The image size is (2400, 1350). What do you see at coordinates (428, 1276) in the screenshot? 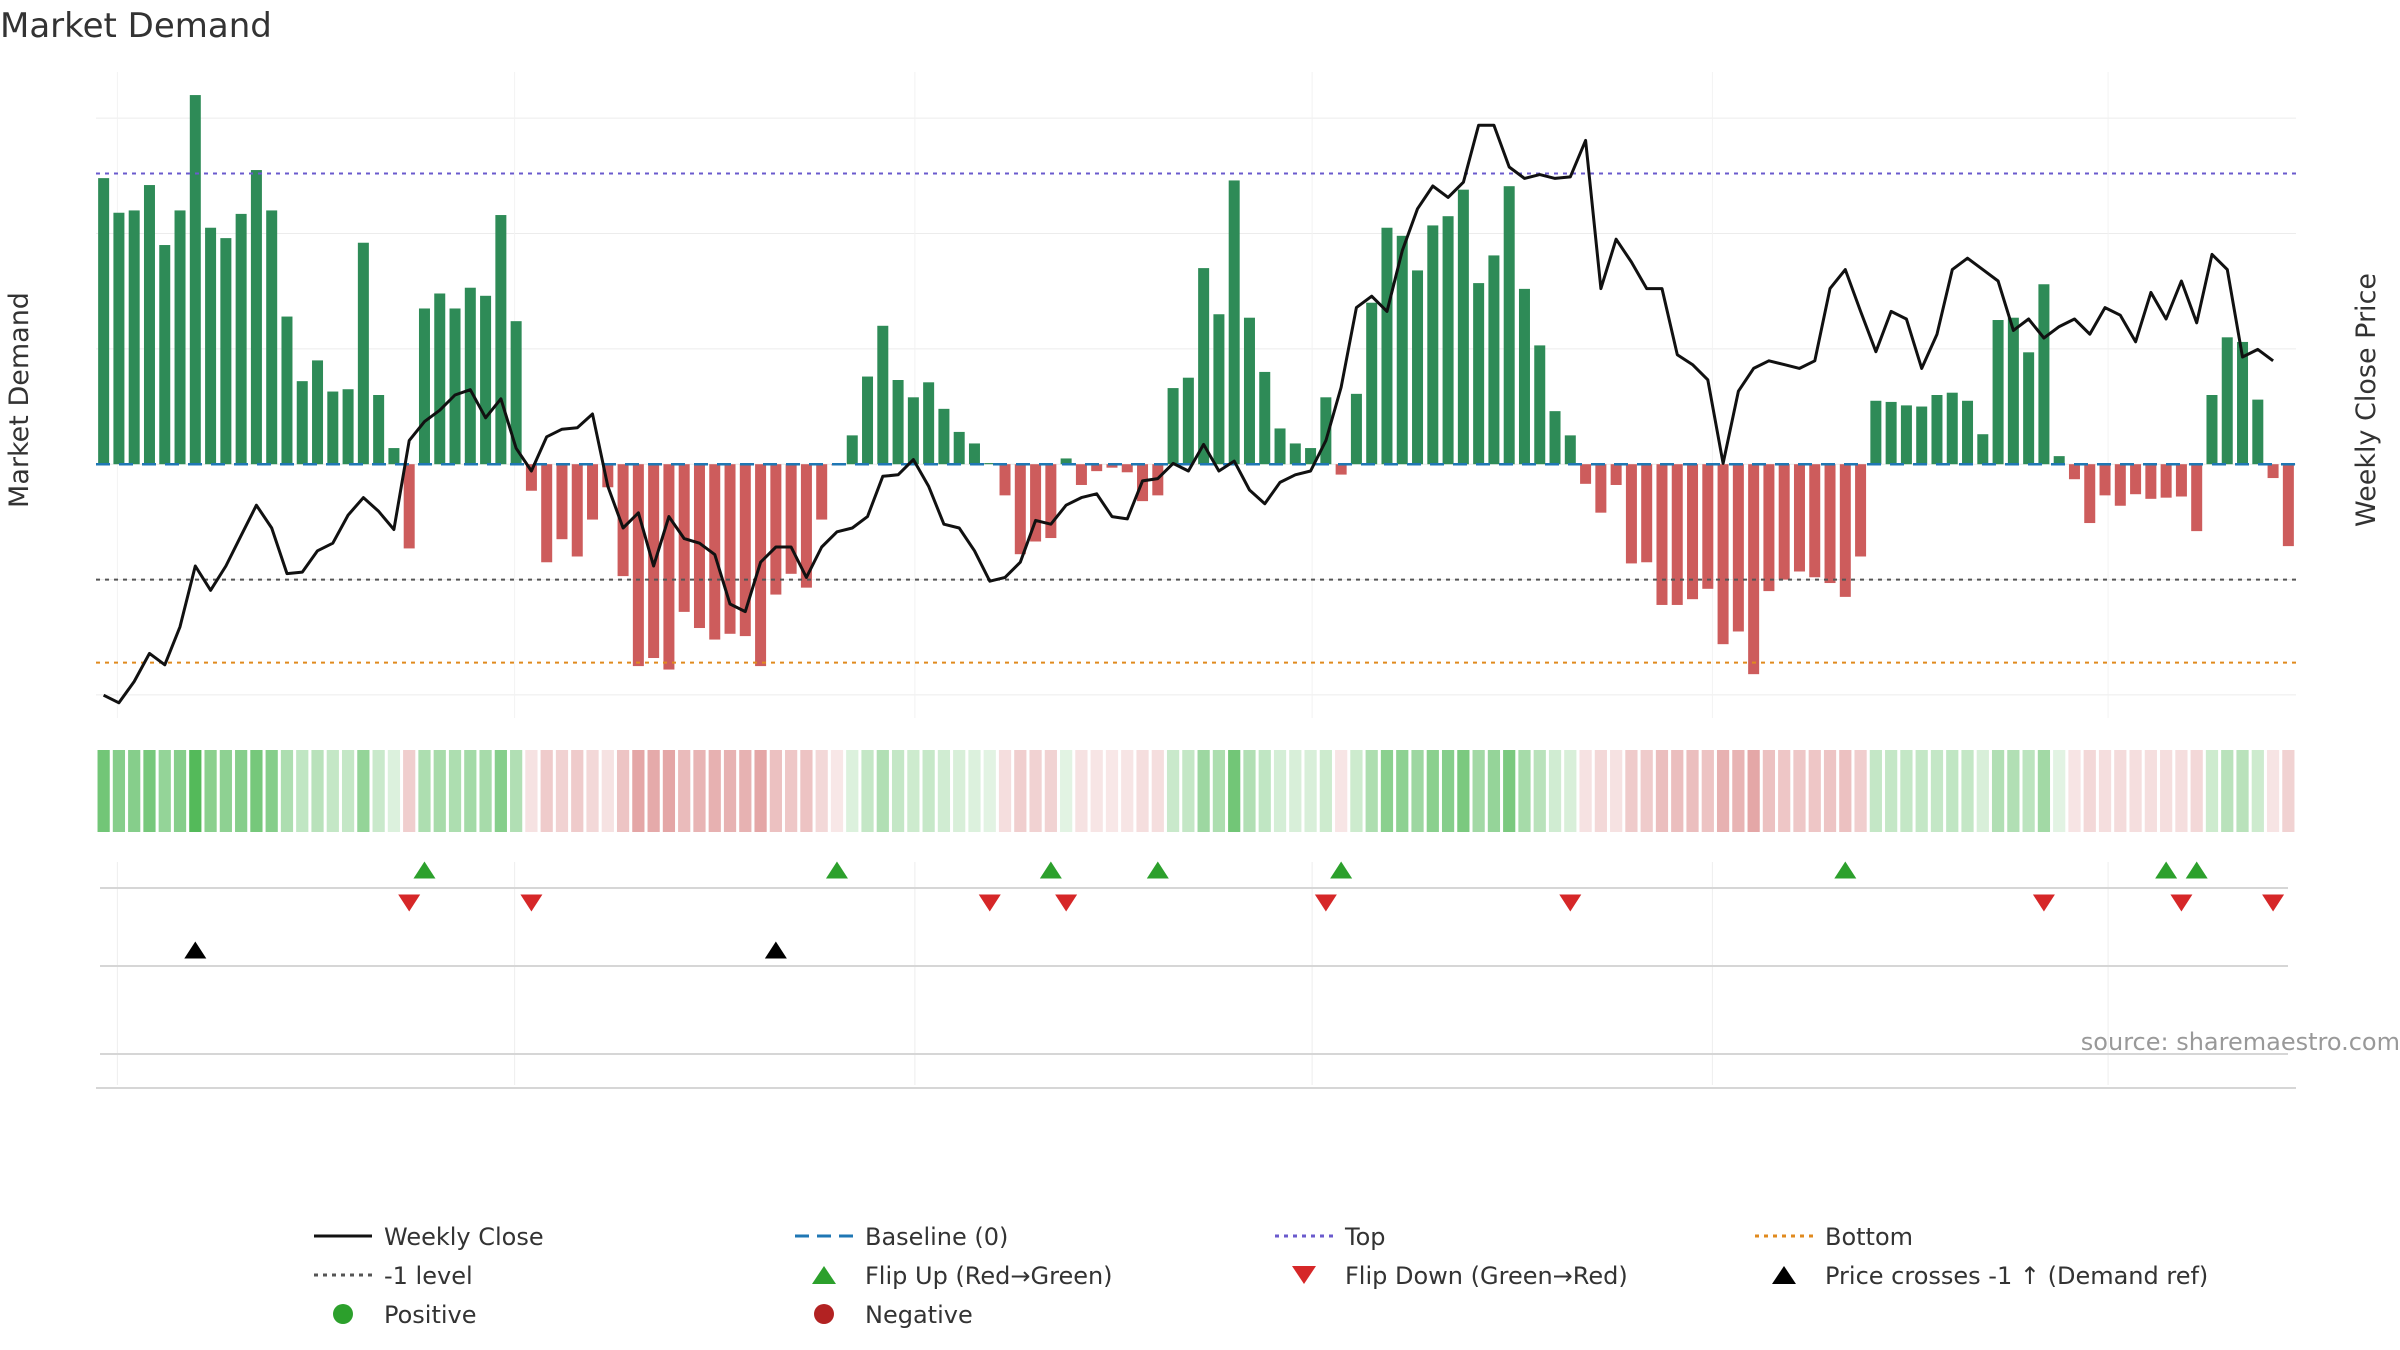
I see `legend-minus-one-label: -1 level` at bounding box center [428, 1276].